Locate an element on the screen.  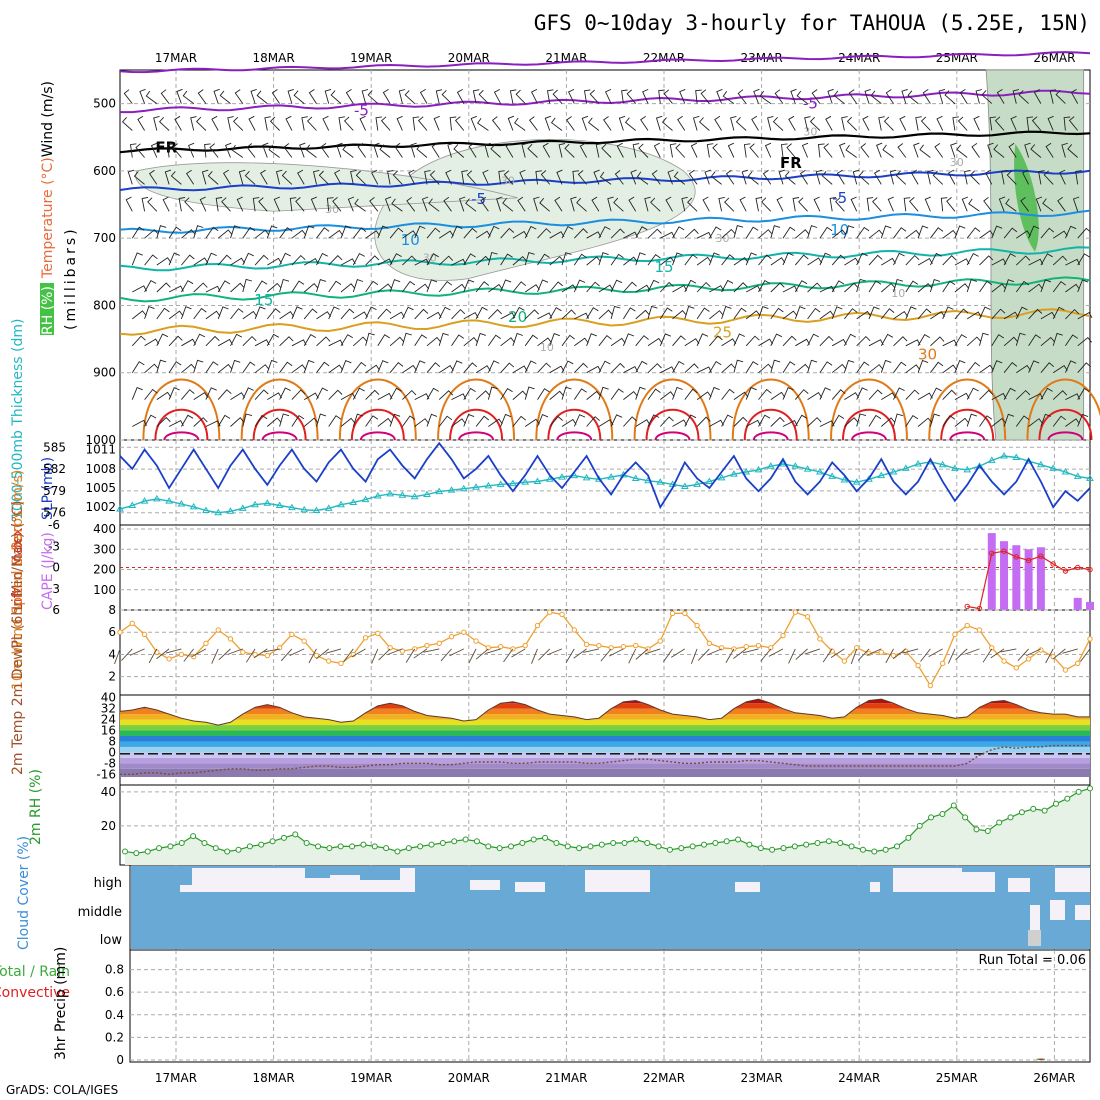
pressure-tick: 600 is located at coordinates (104, 171).